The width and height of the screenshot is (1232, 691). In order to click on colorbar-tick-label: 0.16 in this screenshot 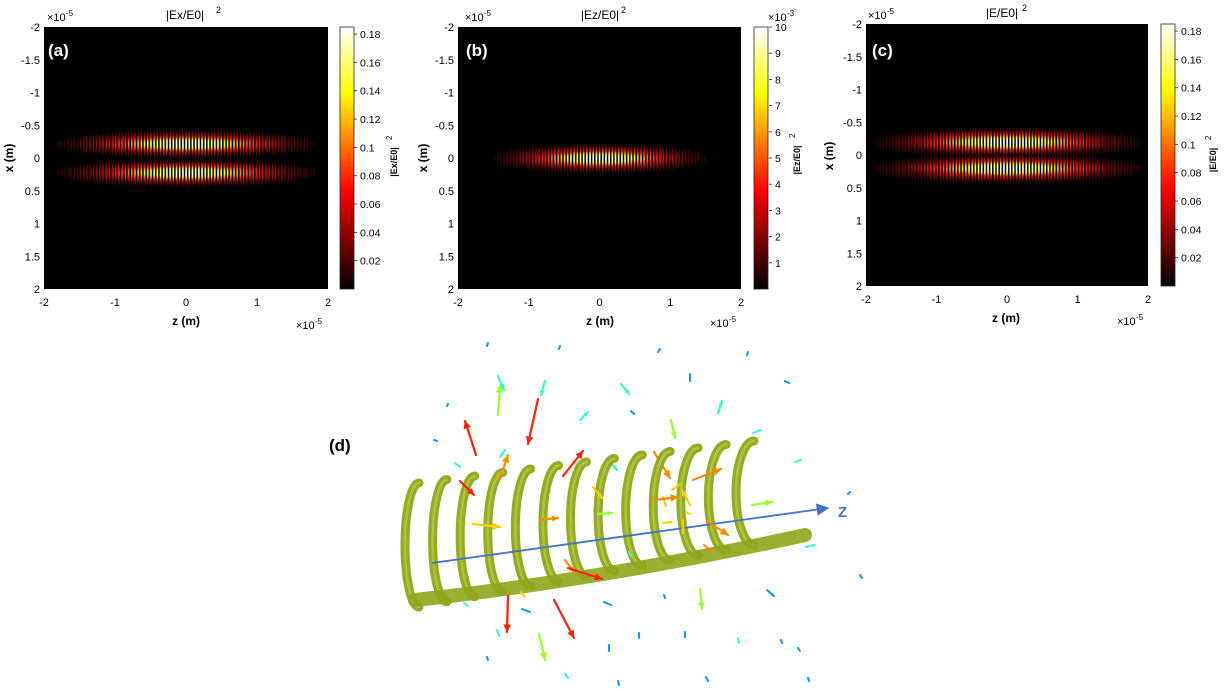, I will do `click(370, 63)`.